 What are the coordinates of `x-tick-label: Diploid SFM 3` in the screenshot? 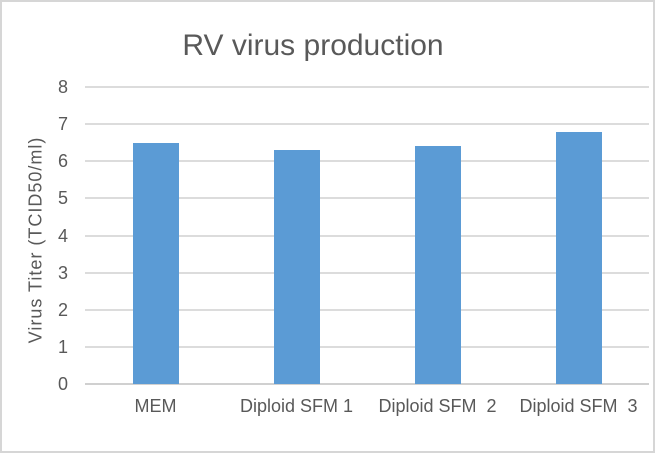 It's located at (578, 406).